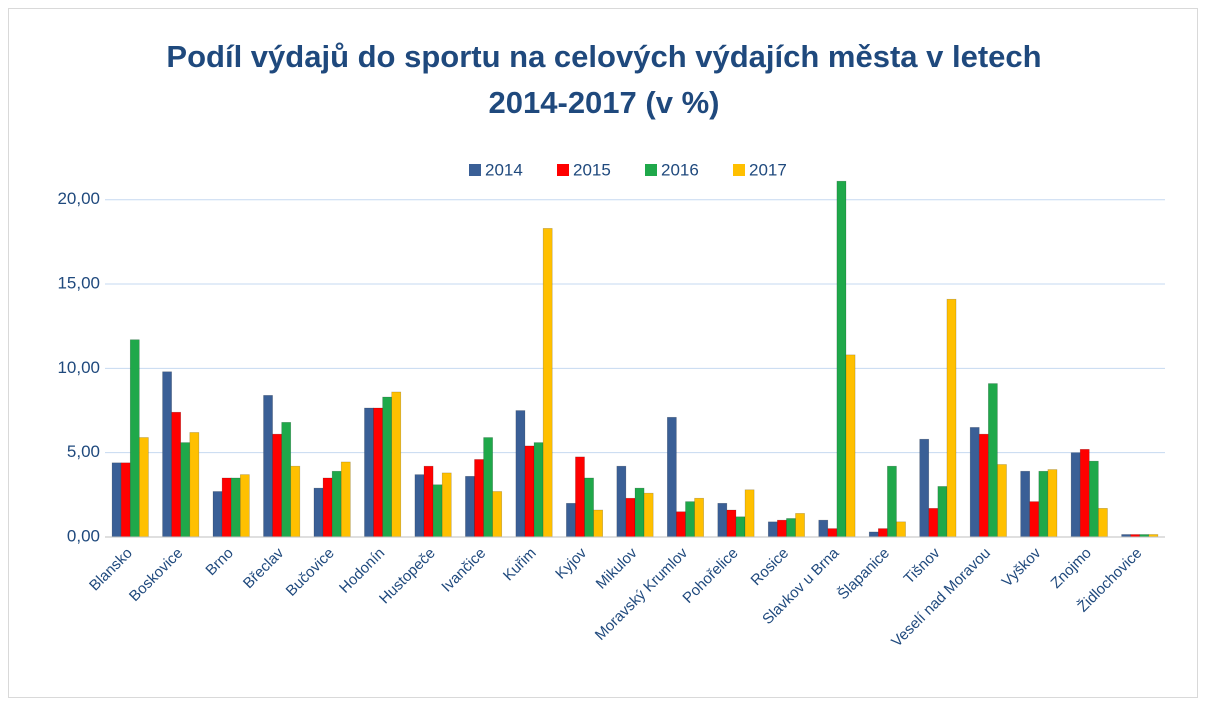  Describe the element at coordinates (863, 574) in the screenshot. I see `x-tick-label: Šlapanice` at that location.